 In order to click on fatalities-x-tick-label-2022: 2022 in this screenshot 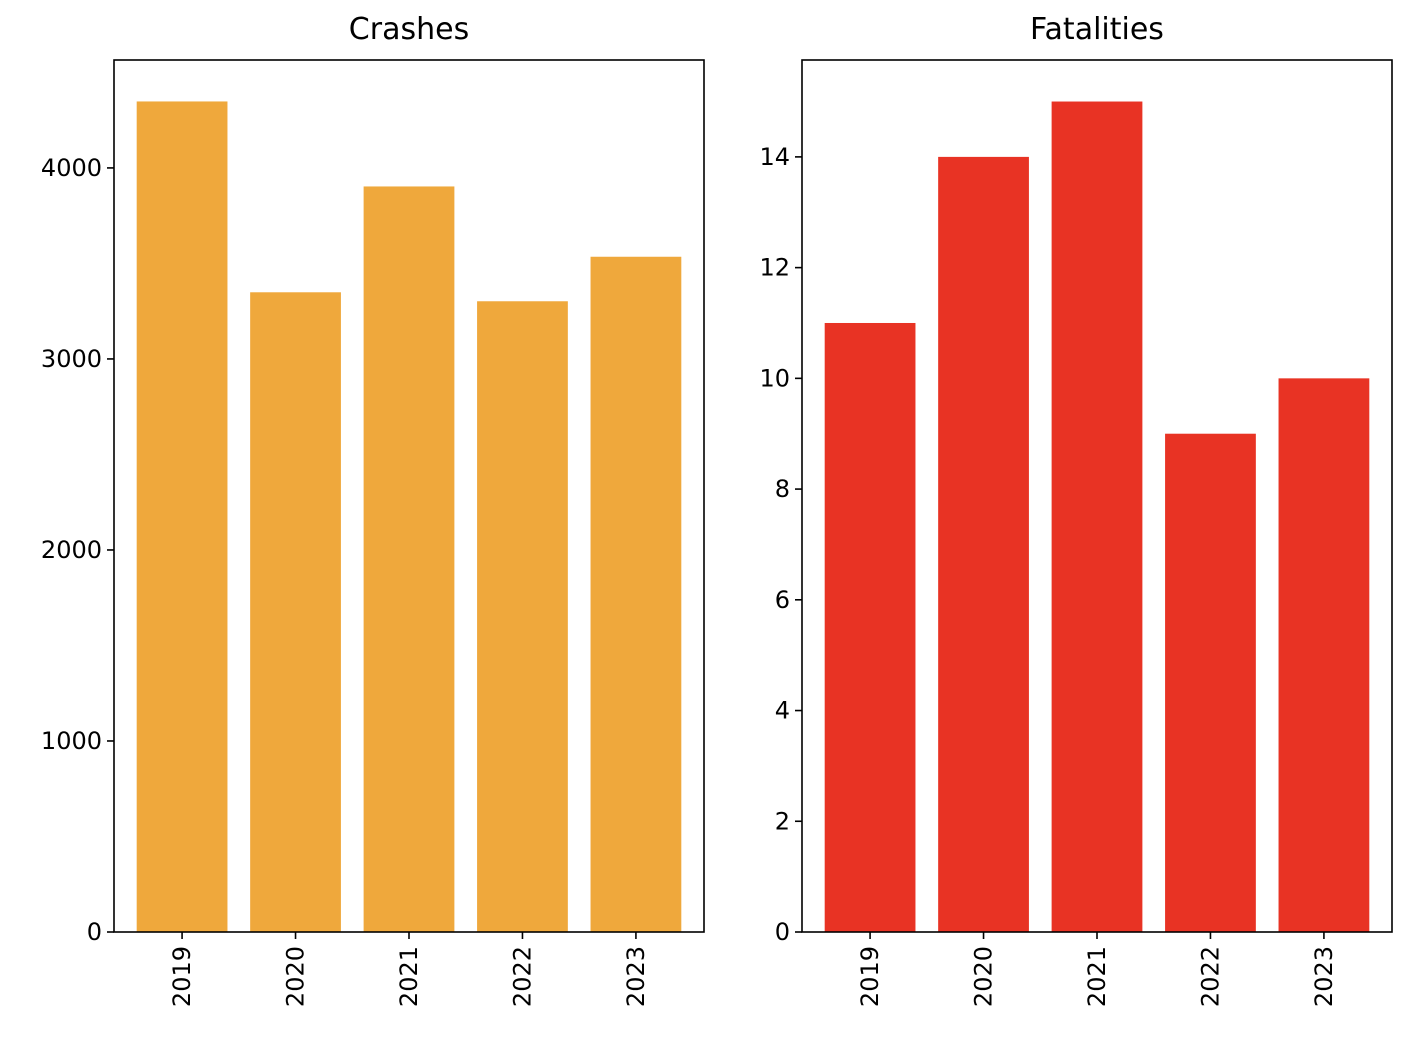, I will do `click(1210, 976)`.